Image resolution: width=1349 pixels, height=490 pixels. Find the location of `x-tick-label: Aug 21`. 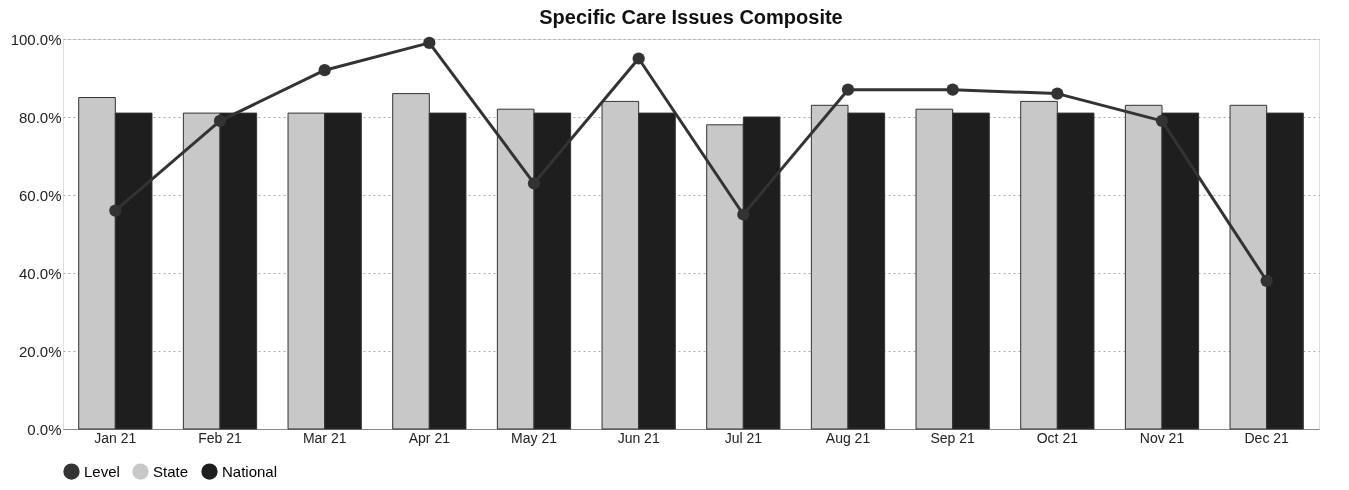

x-tick-label: Aug 21 is located at coordinates (848, 437).